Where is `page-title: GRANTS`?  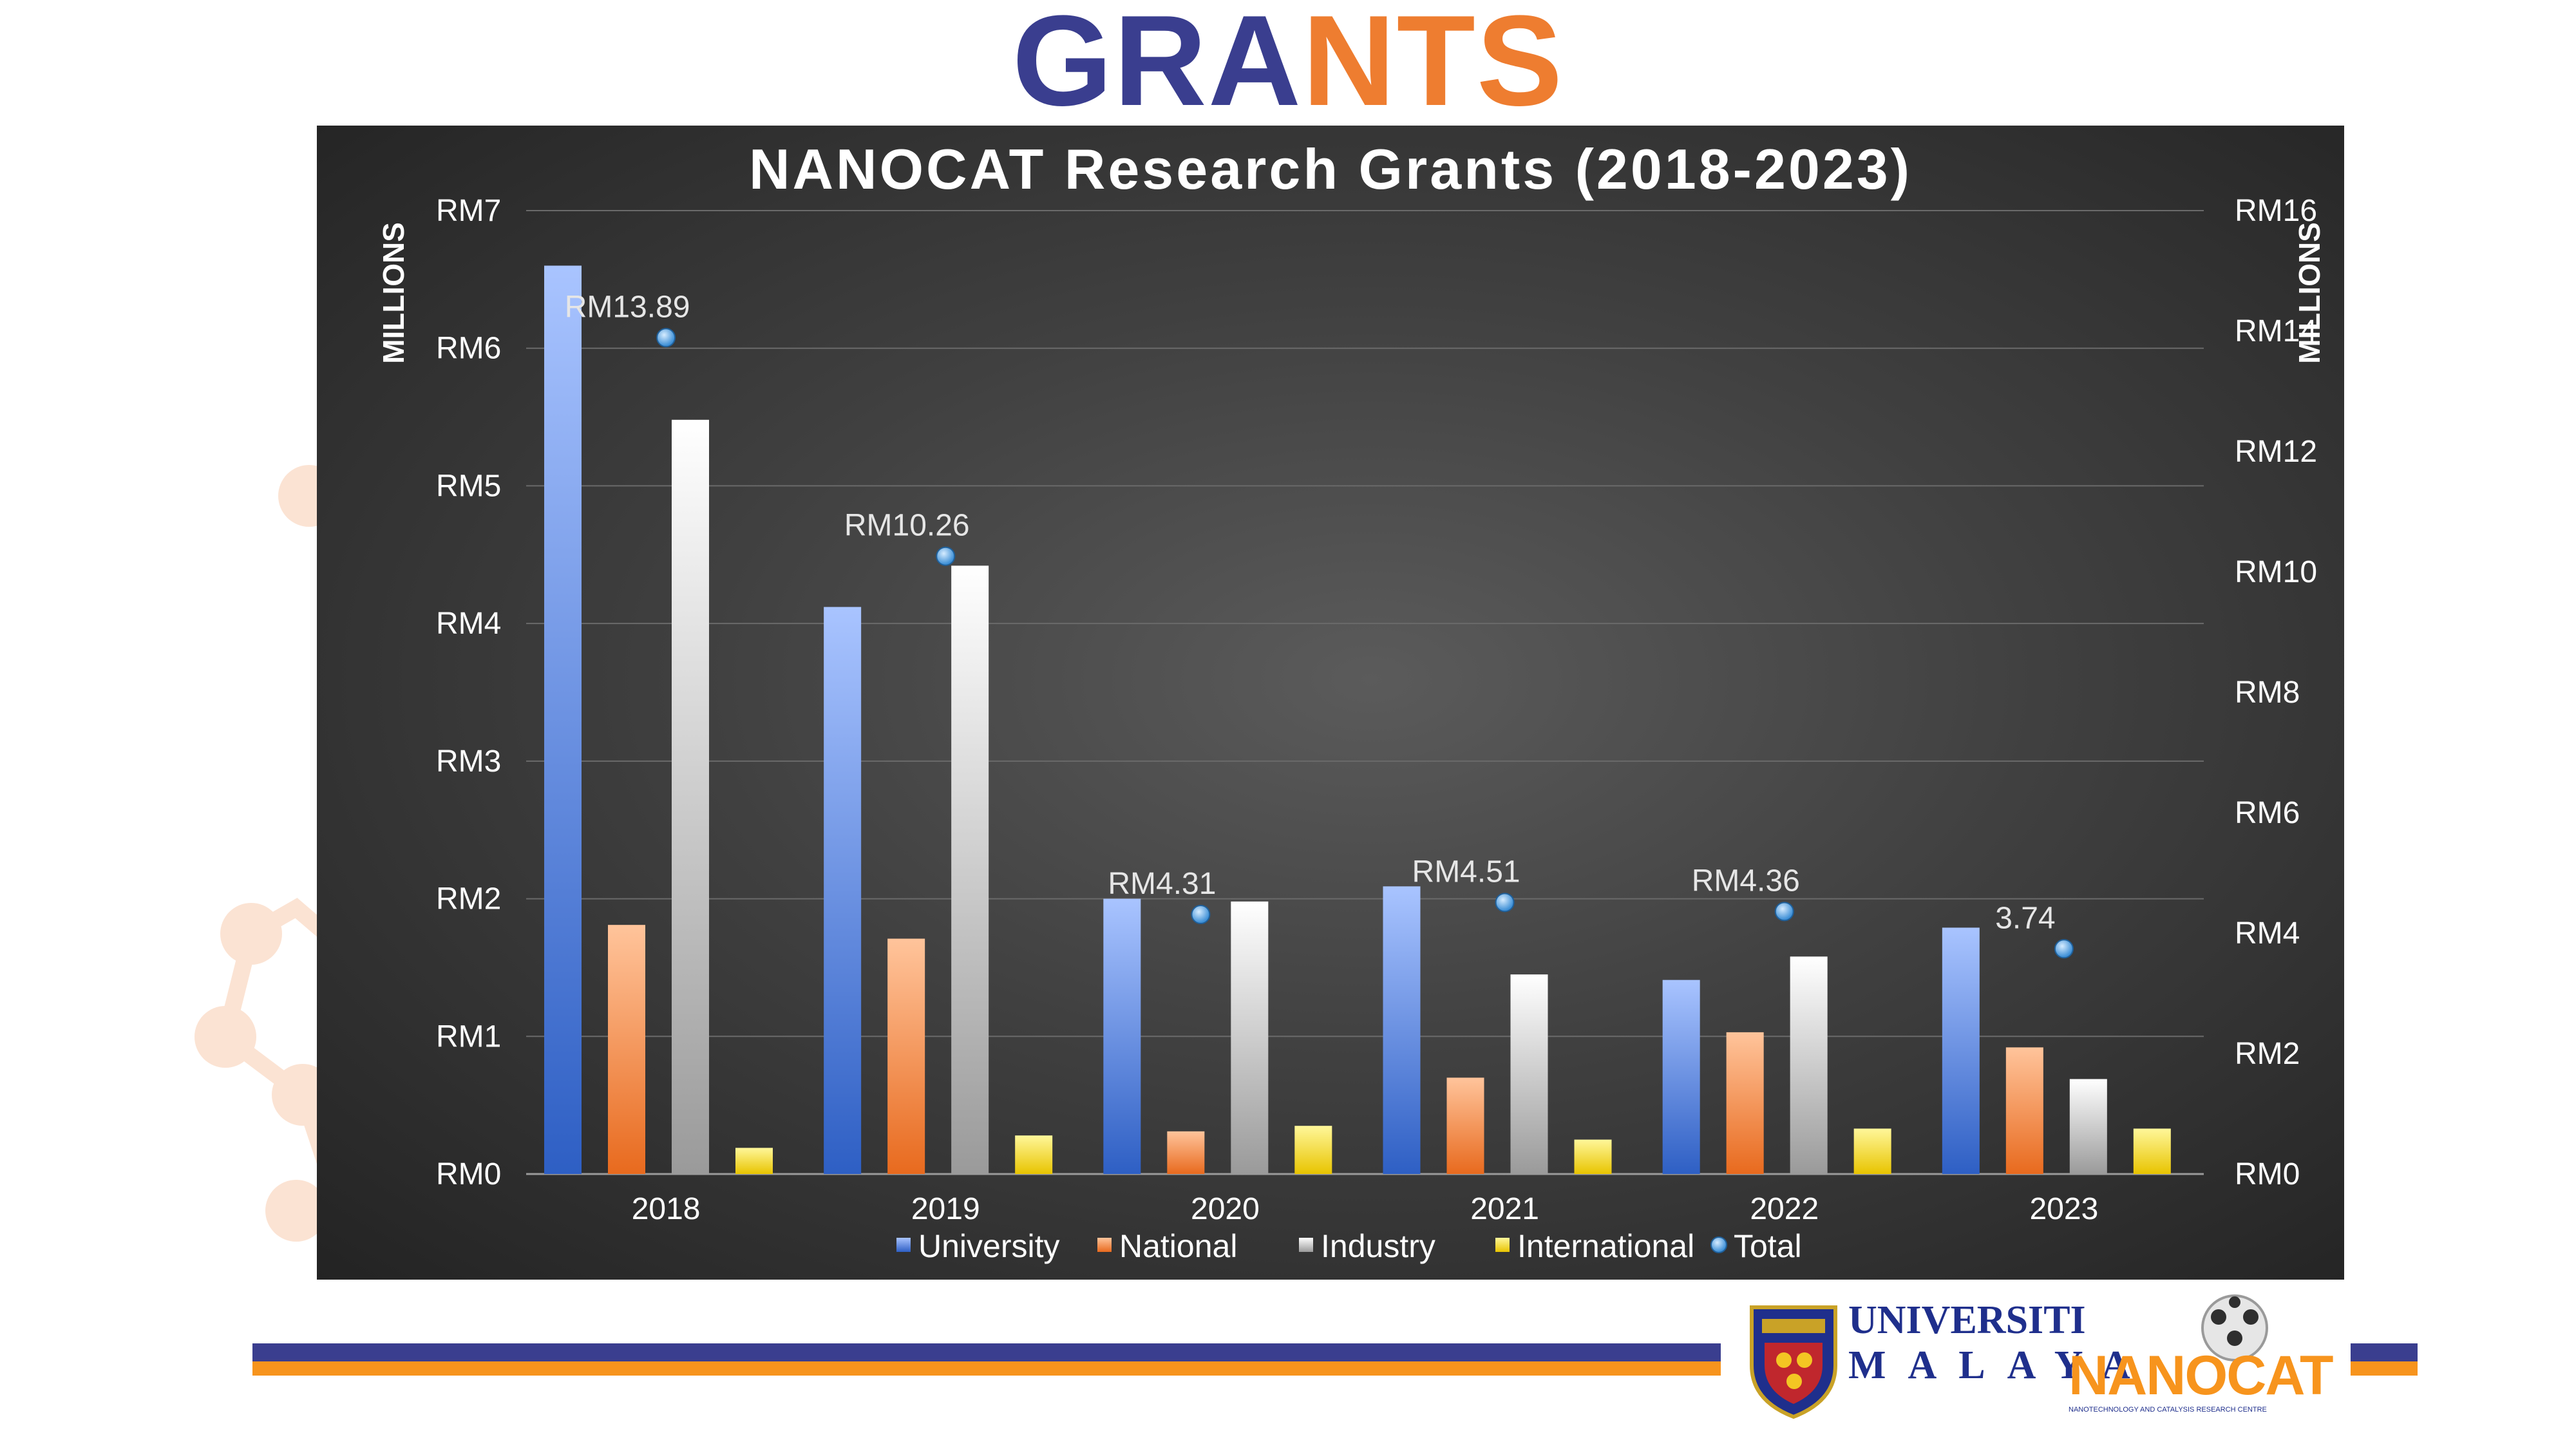
page-title: GRANTS is located at coordinates (1288, 63).